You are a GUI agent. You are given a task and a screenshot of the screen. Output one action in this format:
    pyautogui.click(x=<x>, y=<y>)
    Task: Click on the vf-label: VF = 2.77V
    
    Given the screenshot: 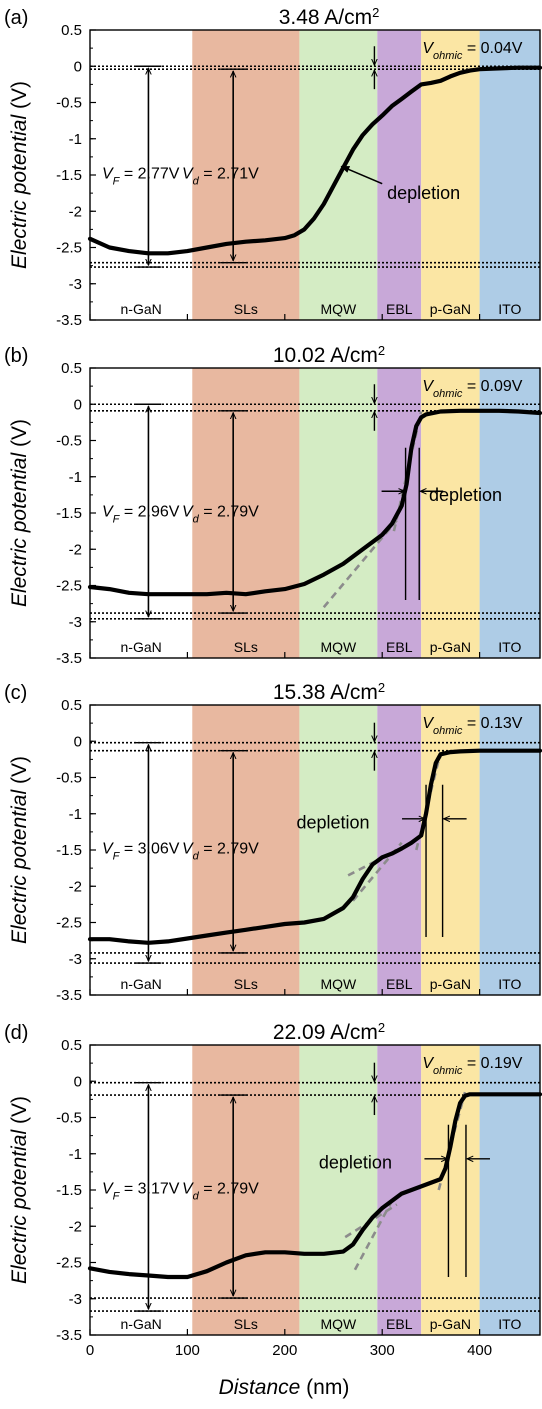 What is the action you would take?
    pyautogui.click(x=141, y=177)
    